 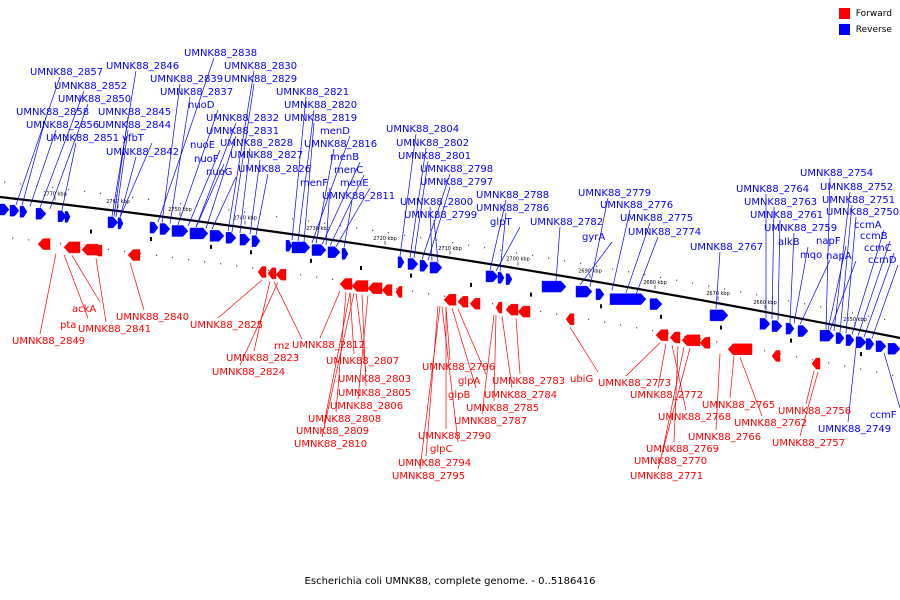 I want to click on reverse-gene-label: napF, so click(x=828, y=241).